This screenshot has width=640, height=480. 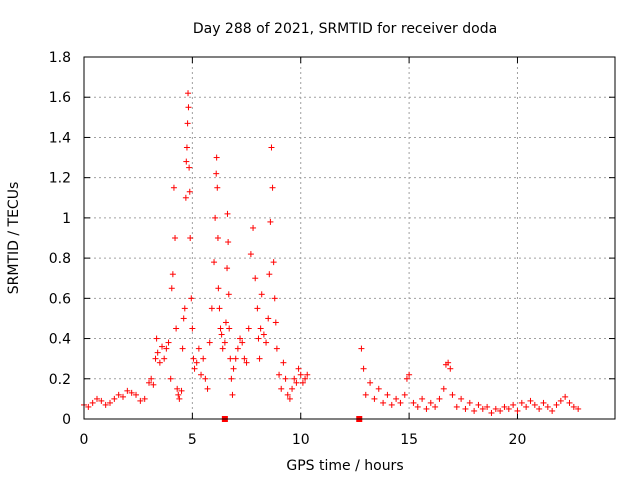 I want to click on y-tick-label: 0.4, so click(x=60, y=340).